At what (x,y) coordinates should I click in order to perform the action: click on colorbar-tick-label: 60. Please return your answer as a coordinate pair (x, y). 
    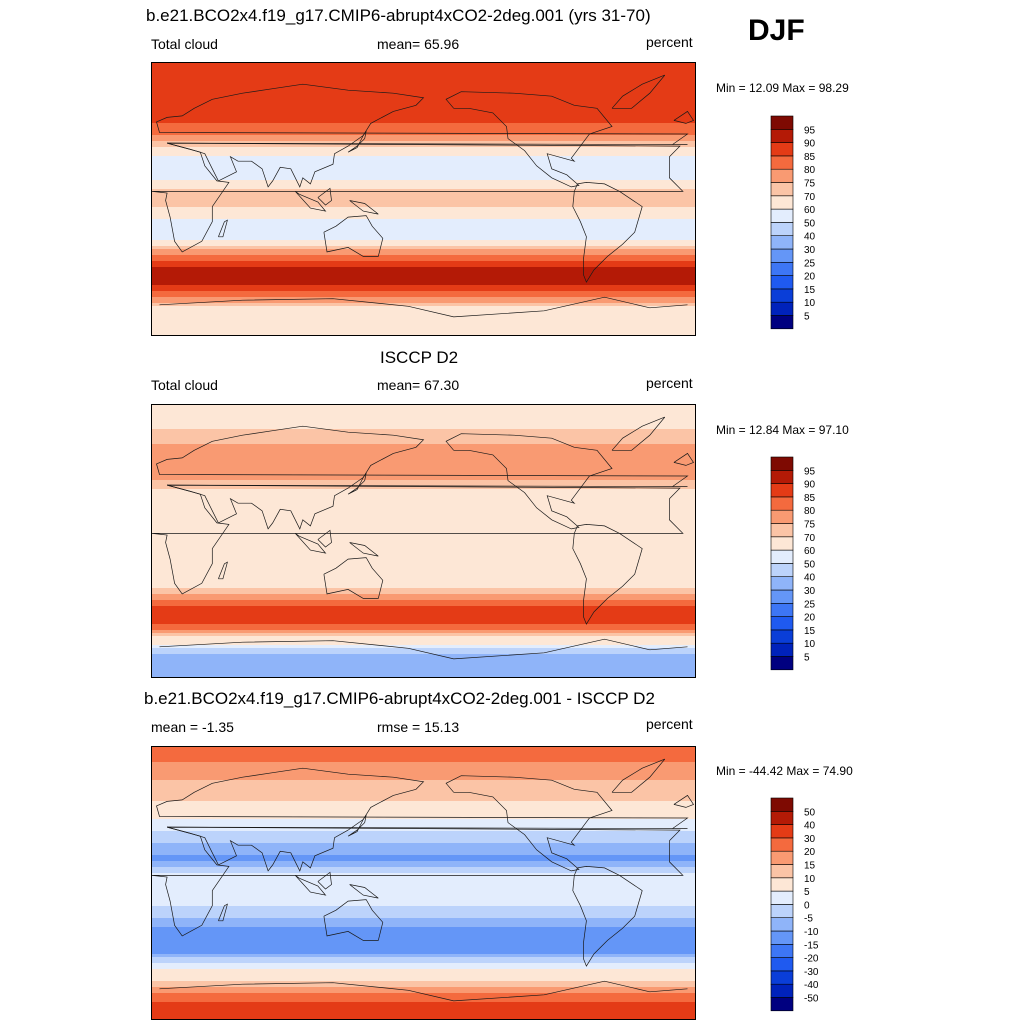
    Looking at the image, I should click on (810, 551).